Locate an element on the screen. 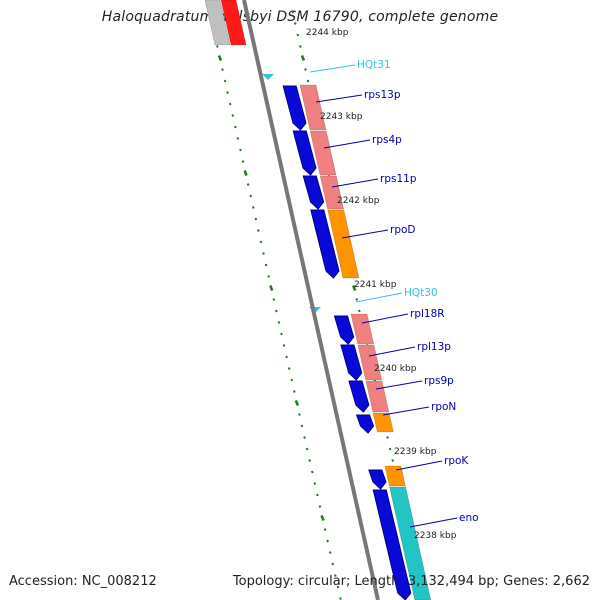  feature-label-HQt30: HQt30 is located at coordinates (421, 293).